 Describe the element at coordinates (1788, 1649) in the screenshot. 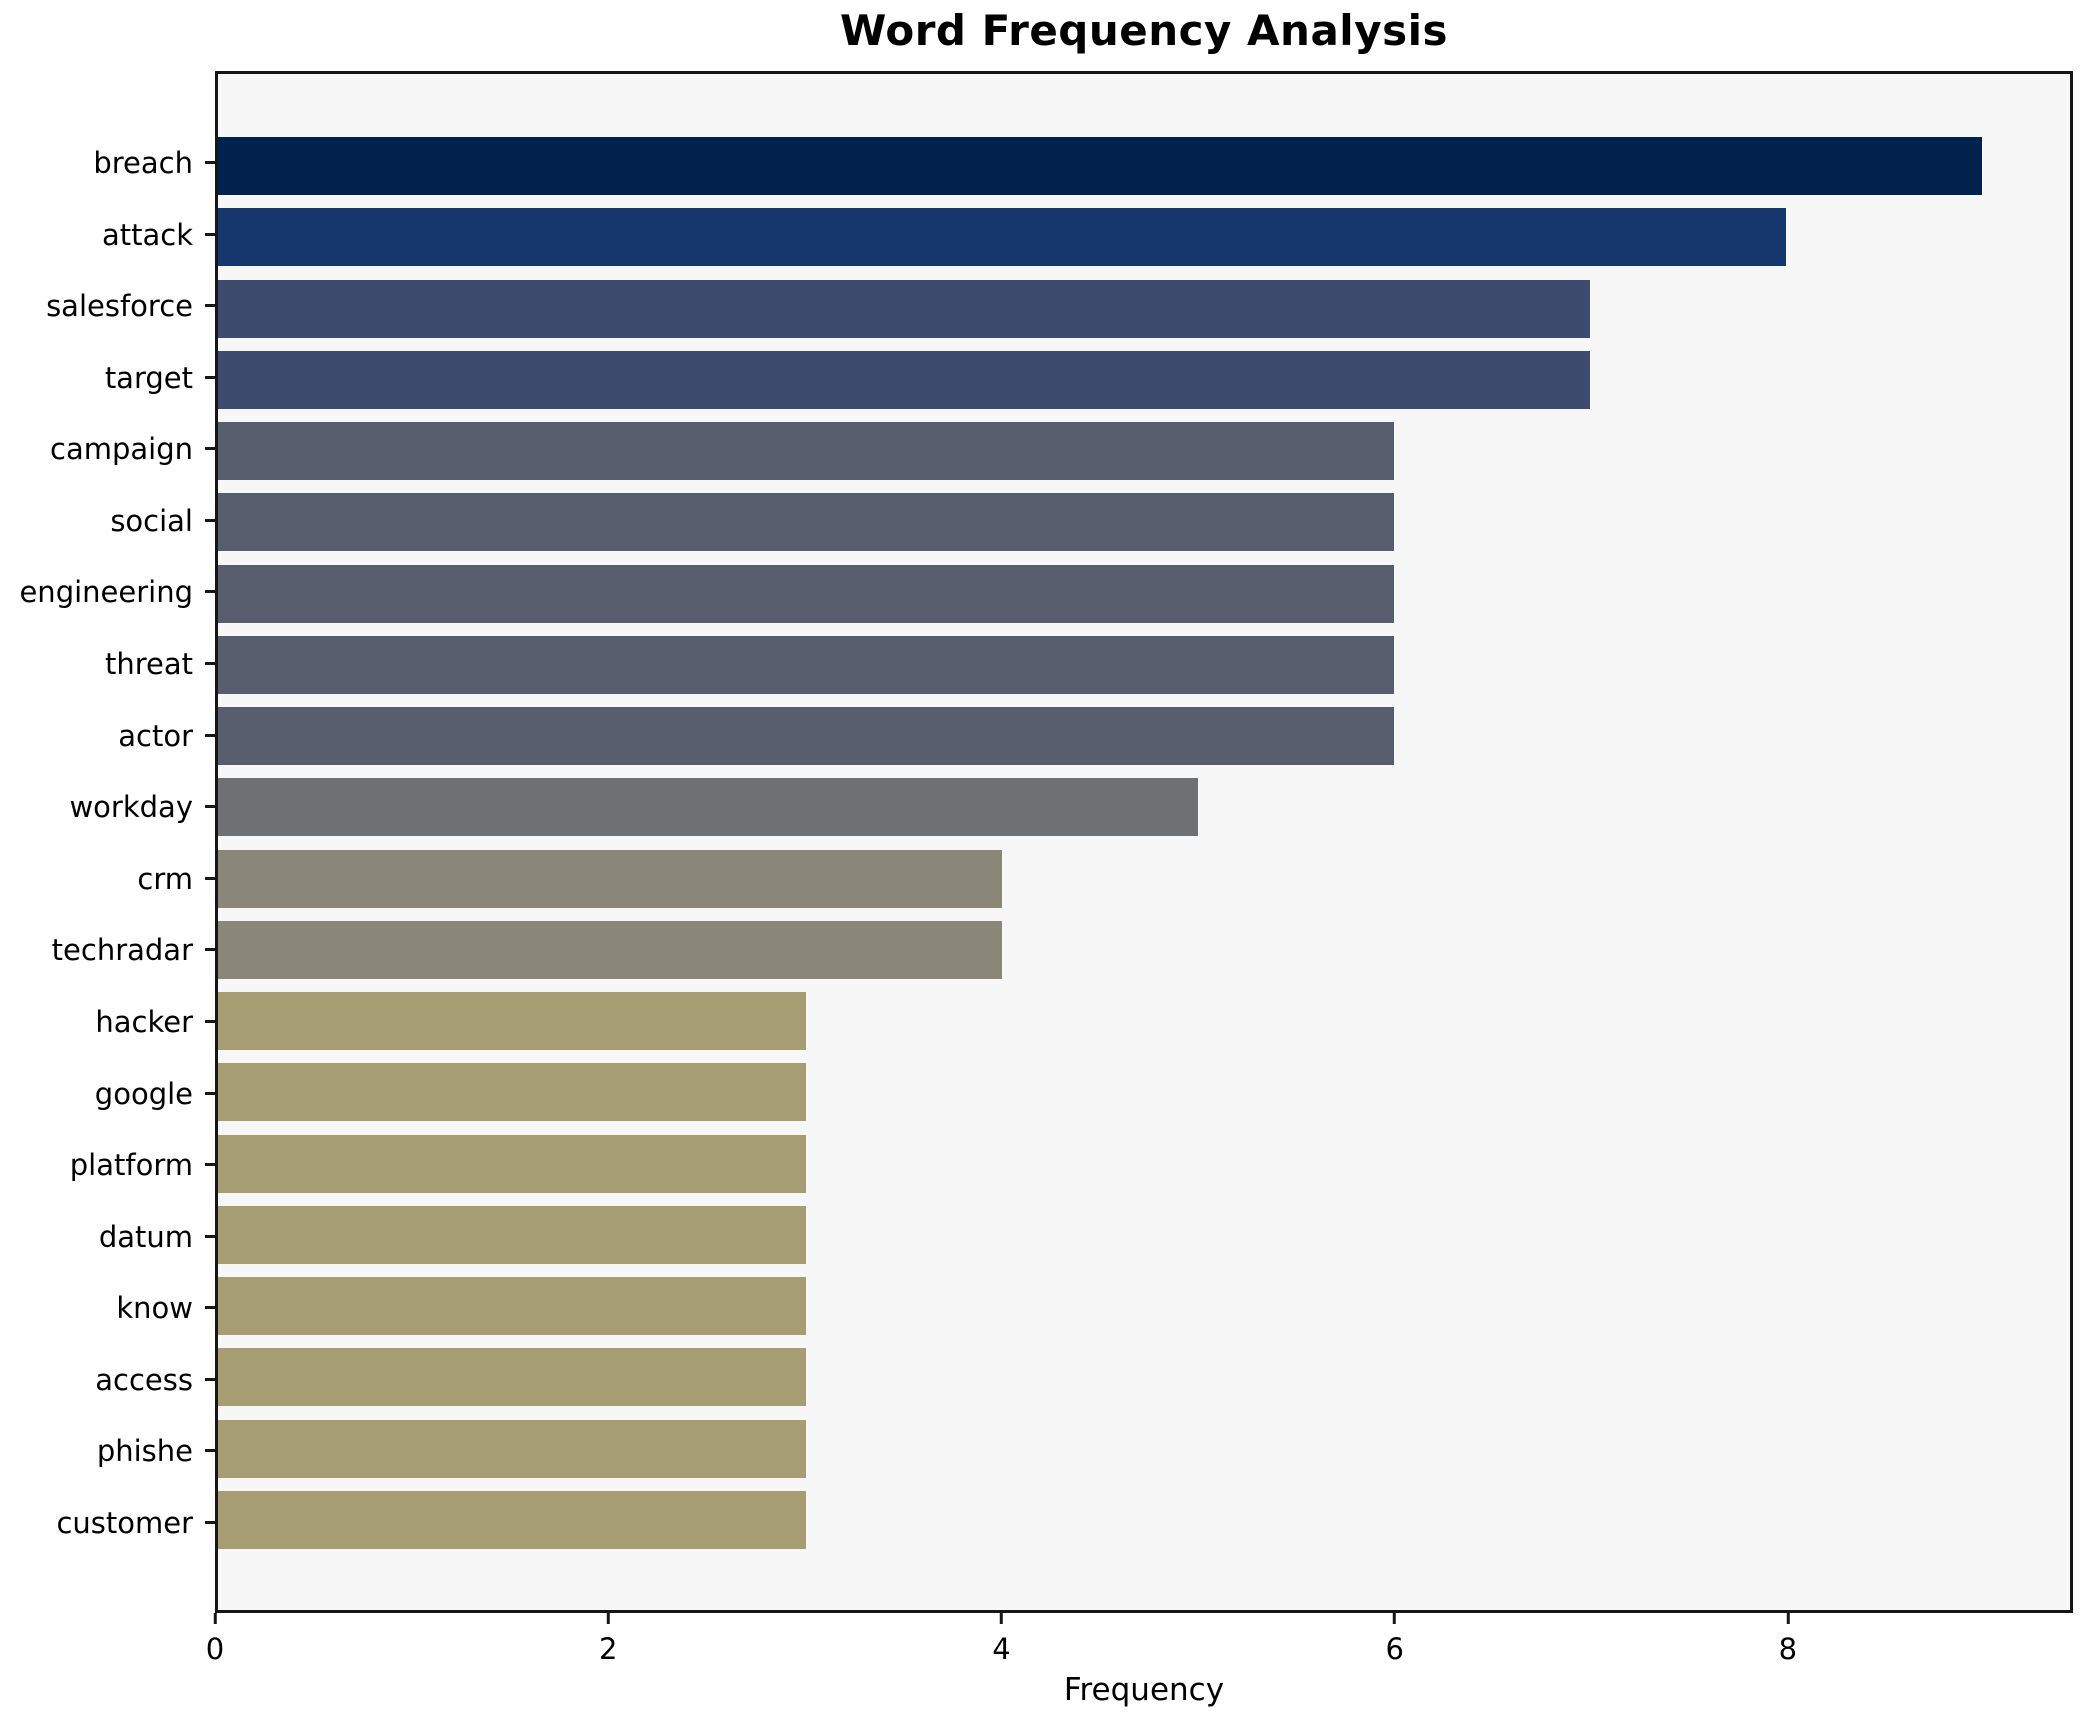

I see `x-tick-label: 8` at that location.